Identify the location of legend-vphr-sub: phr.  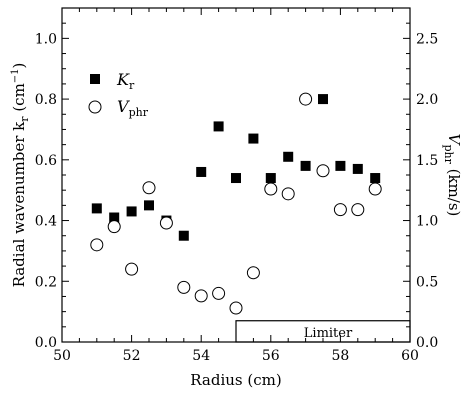
(139, 112).